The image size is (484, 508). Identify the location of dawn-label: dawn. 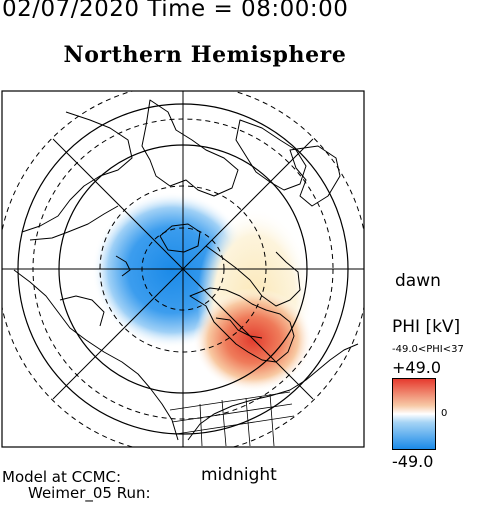
(418, 281).